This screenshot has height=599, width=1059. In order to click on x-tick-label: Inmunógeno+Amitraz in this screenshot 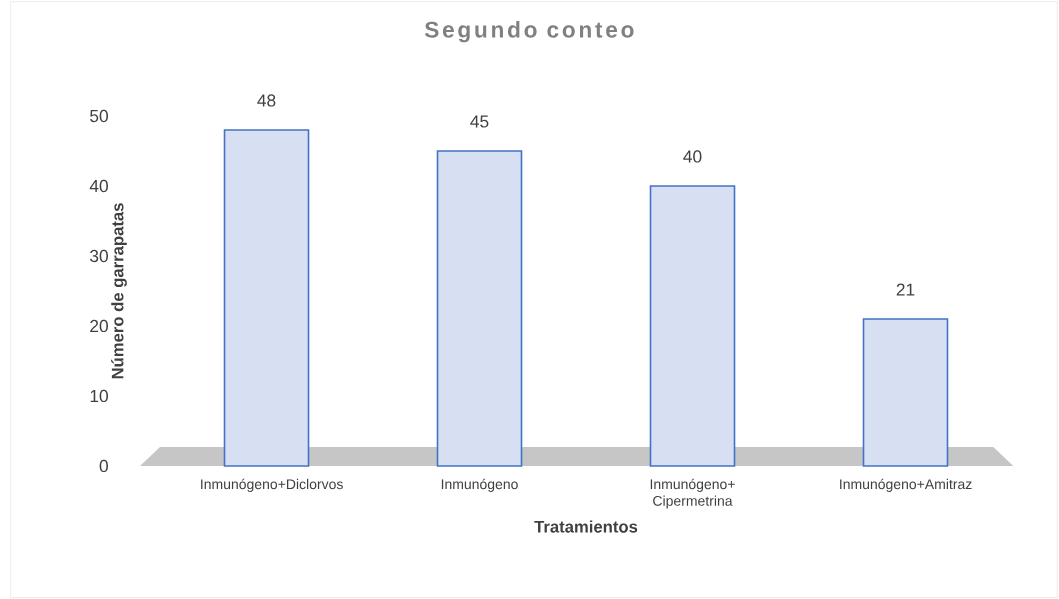, I will do `click(906, 485)`.